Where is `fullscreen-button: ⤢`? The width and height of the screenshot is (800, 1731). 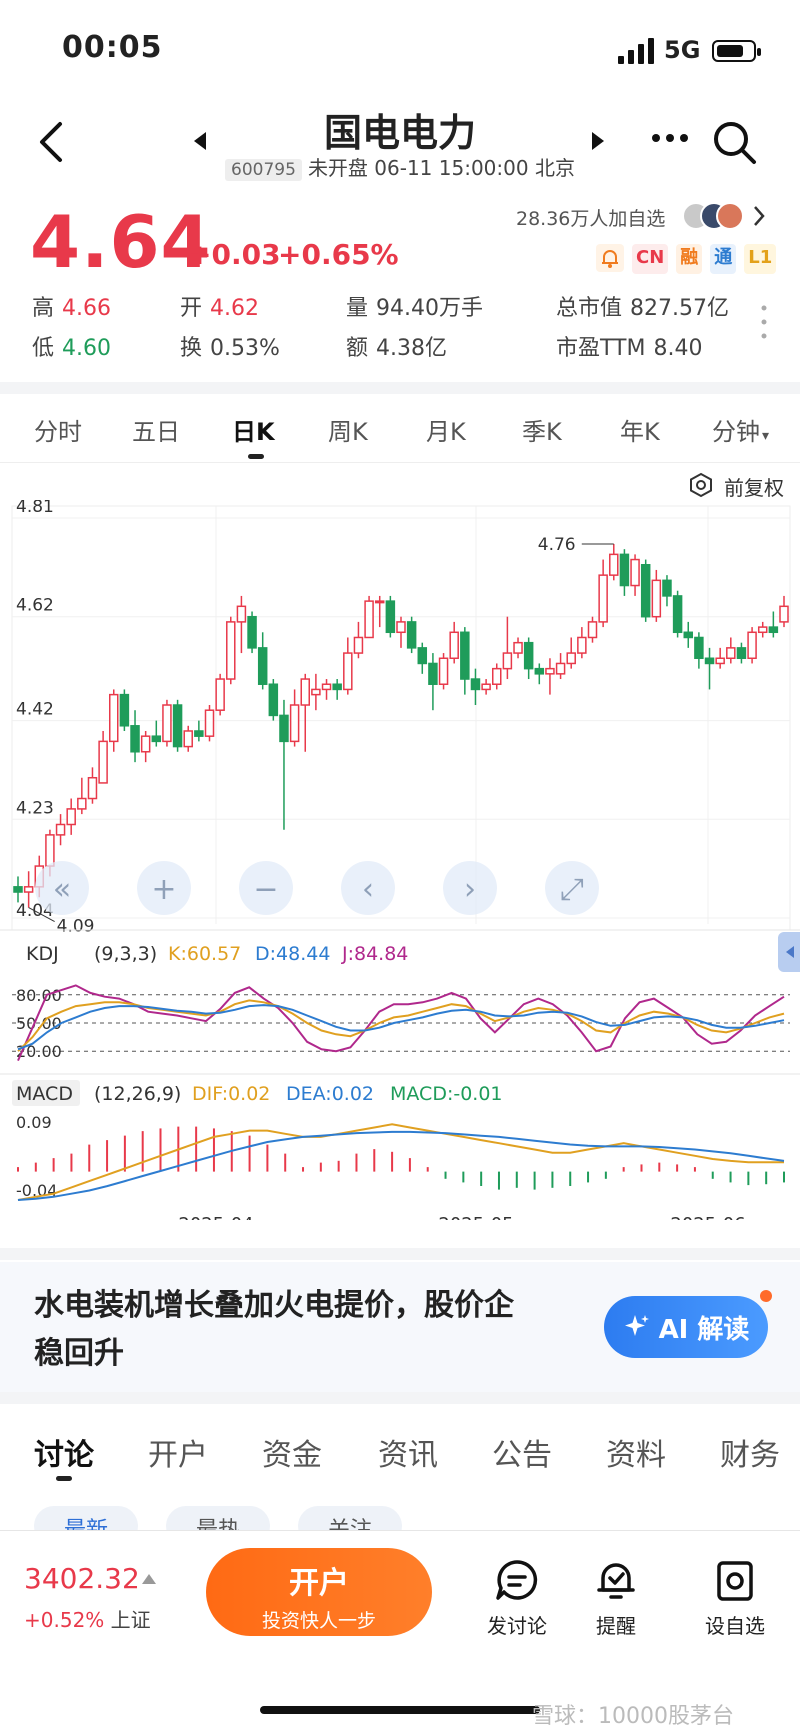
fullscreen-button: ⤢ is located at coordinates (572, 888).